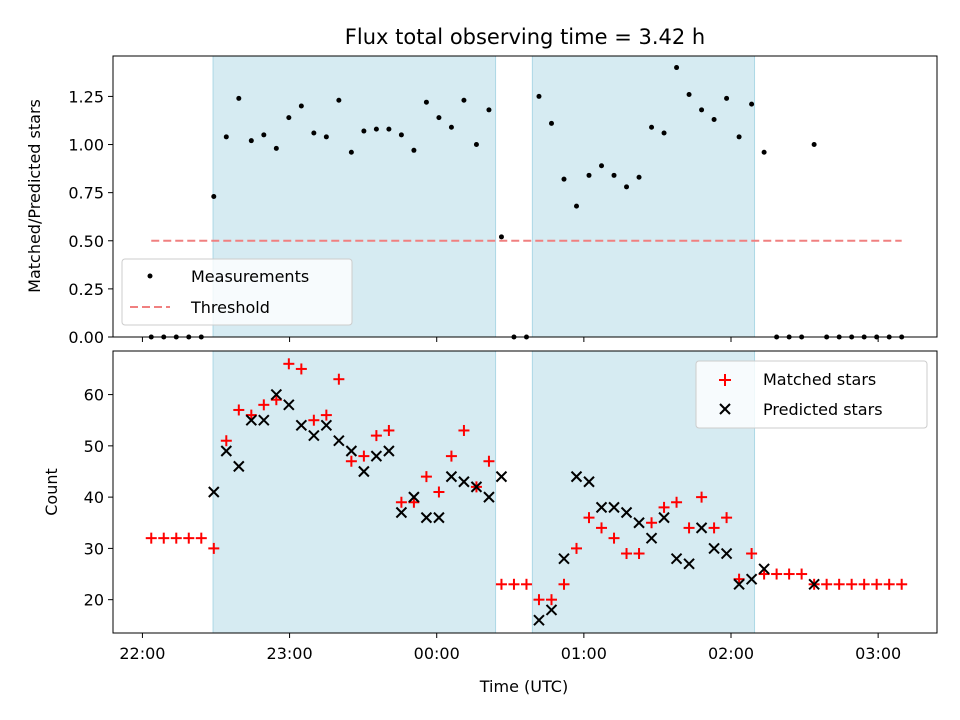  Describe the element at coordinates (811, 394) in the screenshot. I see `bottom-legend-box` at that location.